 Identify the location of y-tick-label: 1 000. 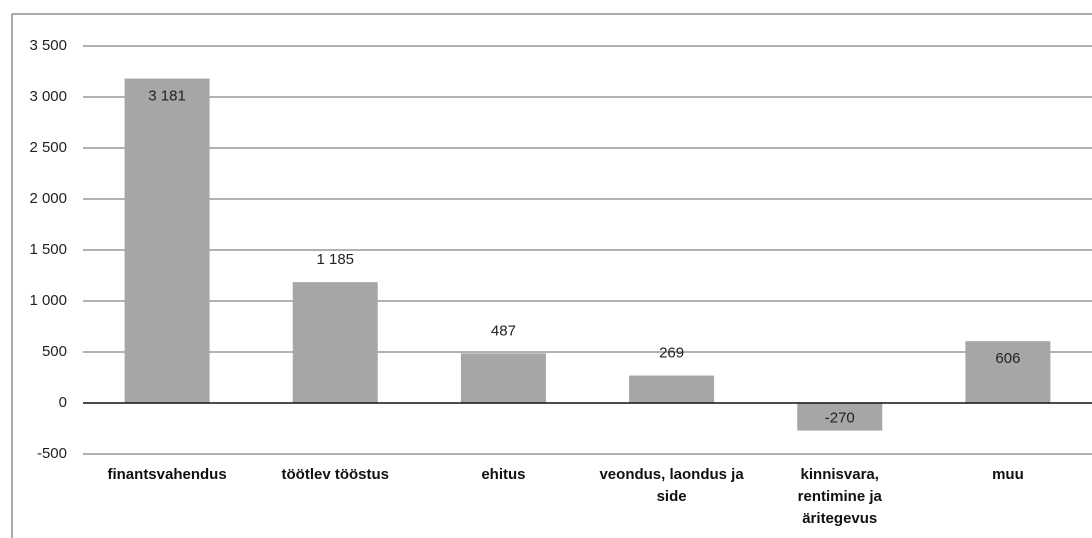
(48, 300).